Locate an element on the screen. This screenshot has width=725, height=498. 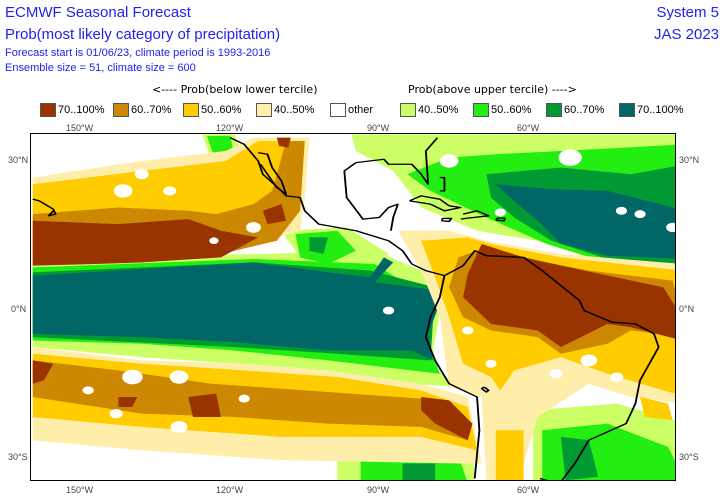
lat-label-right: 0°N is located at coordinates (687, 309).